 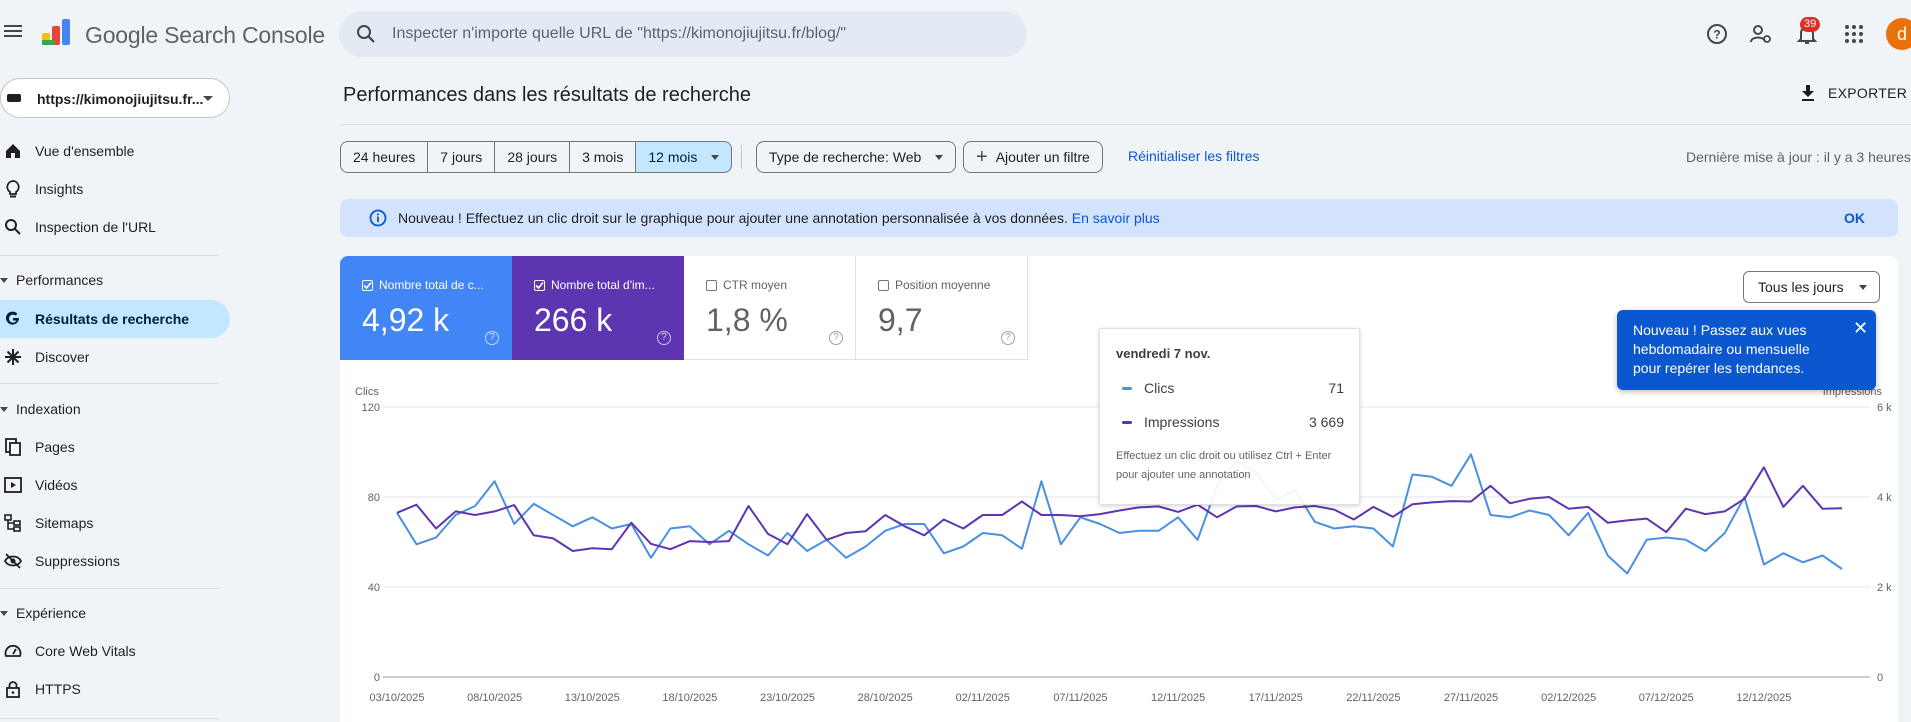 I want to click on learn-more-link: En savoir plus, so click(x=1115, y=218).